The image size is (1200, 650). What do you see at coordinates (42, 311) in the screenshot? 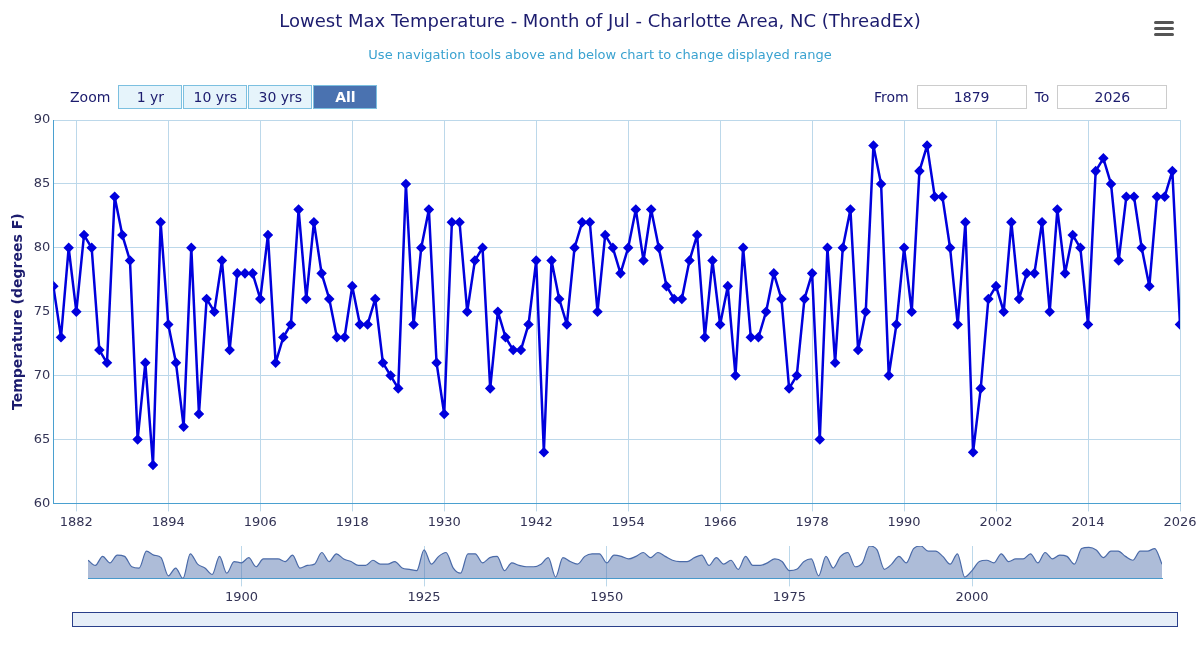
I see `y-tick-label: 75` at bounding box center [42, 311].